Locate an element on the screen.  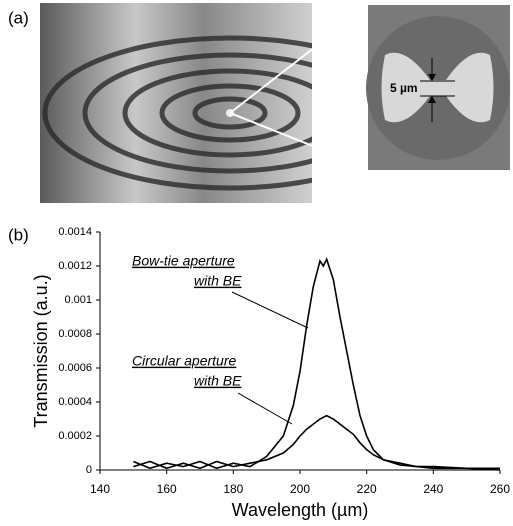
x-tick-label: 160 is located at coordinates (167, 489).